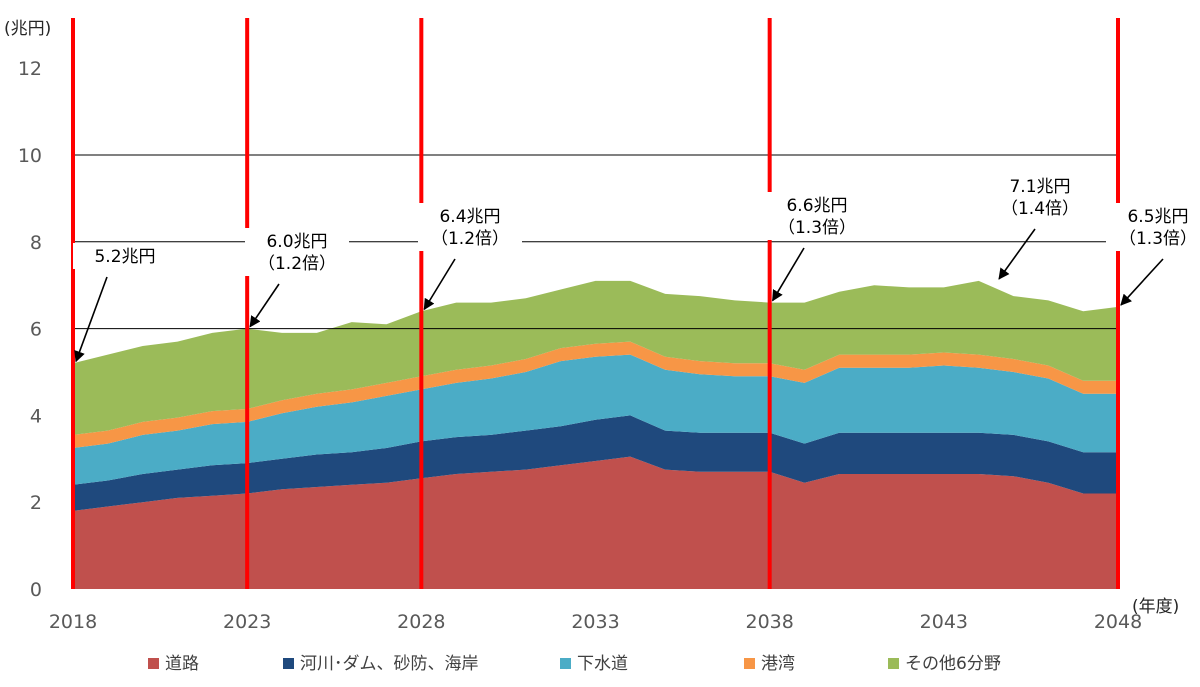 This screenshot has width=1200, height=687. Describe the element at coordinates (944, 622) in the screenshot. I see `x-tick-label: 2043` at that location.